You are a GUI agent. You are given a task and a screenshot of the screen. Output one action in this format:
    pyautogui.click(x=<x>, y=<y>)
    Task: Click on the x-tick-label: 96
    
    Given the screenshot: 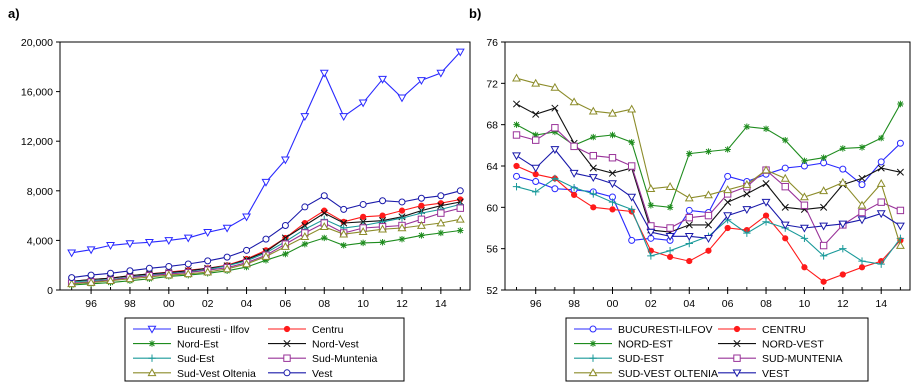 What is the action you would take?
    pyautogui.click(x=536, y=304)
    